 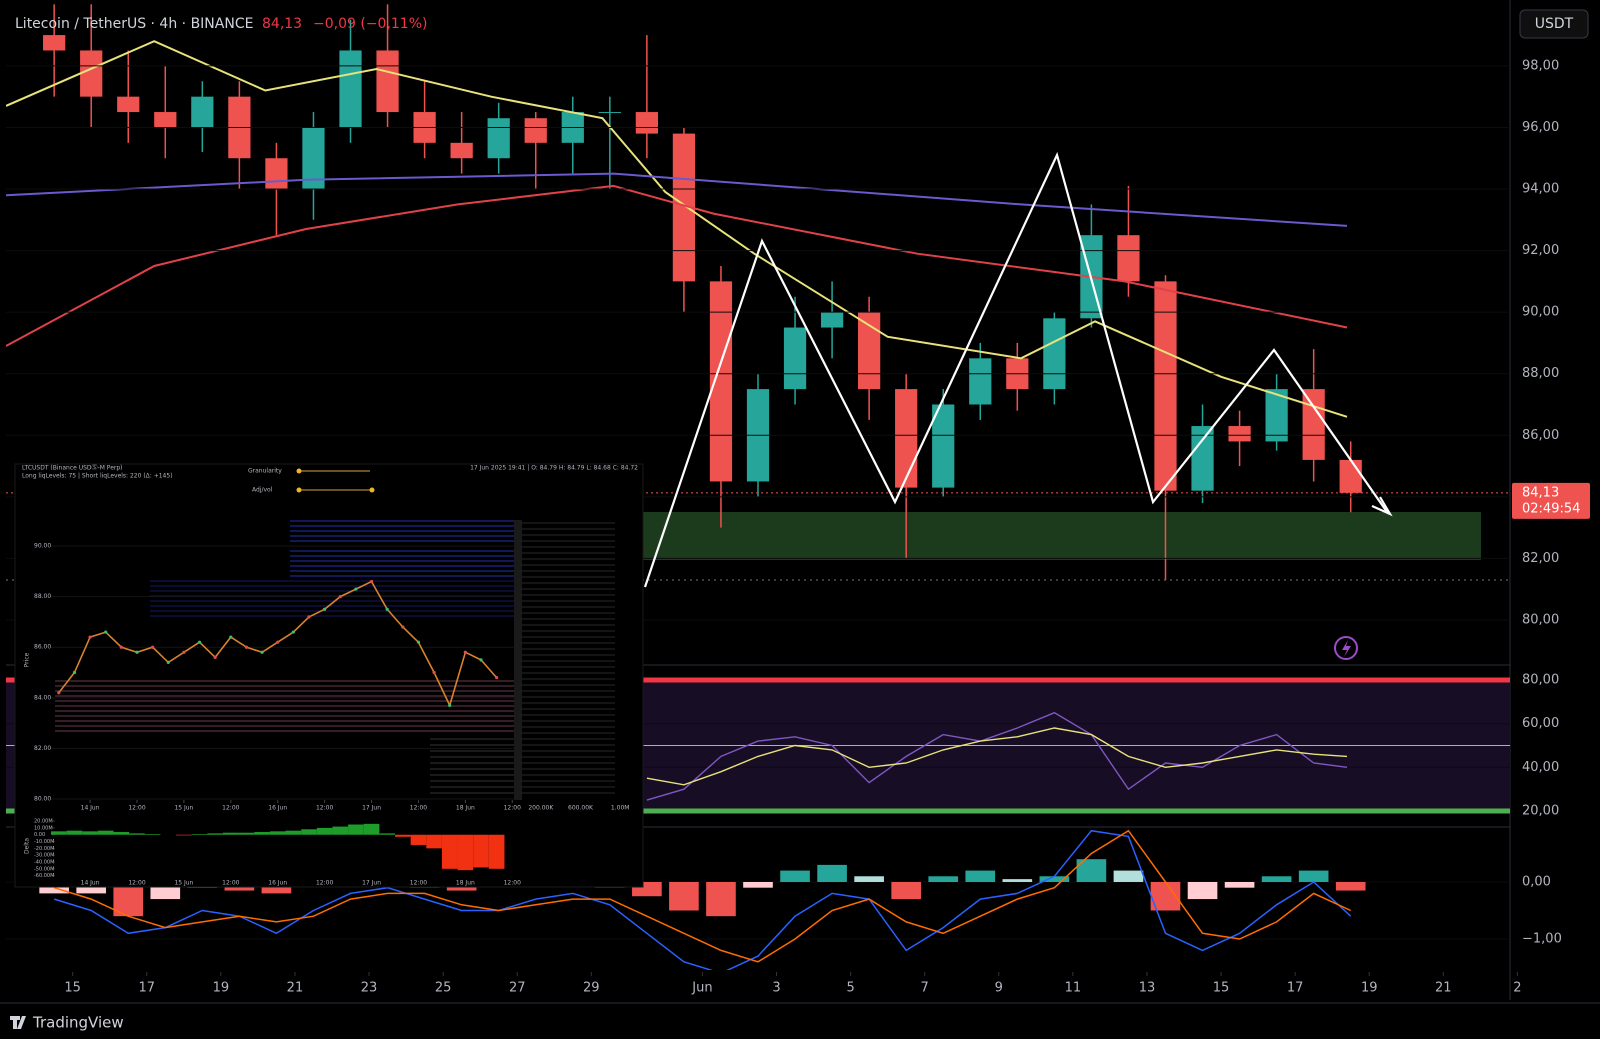 I want to click on inset-slider-knob, so click(x=299, y=490).